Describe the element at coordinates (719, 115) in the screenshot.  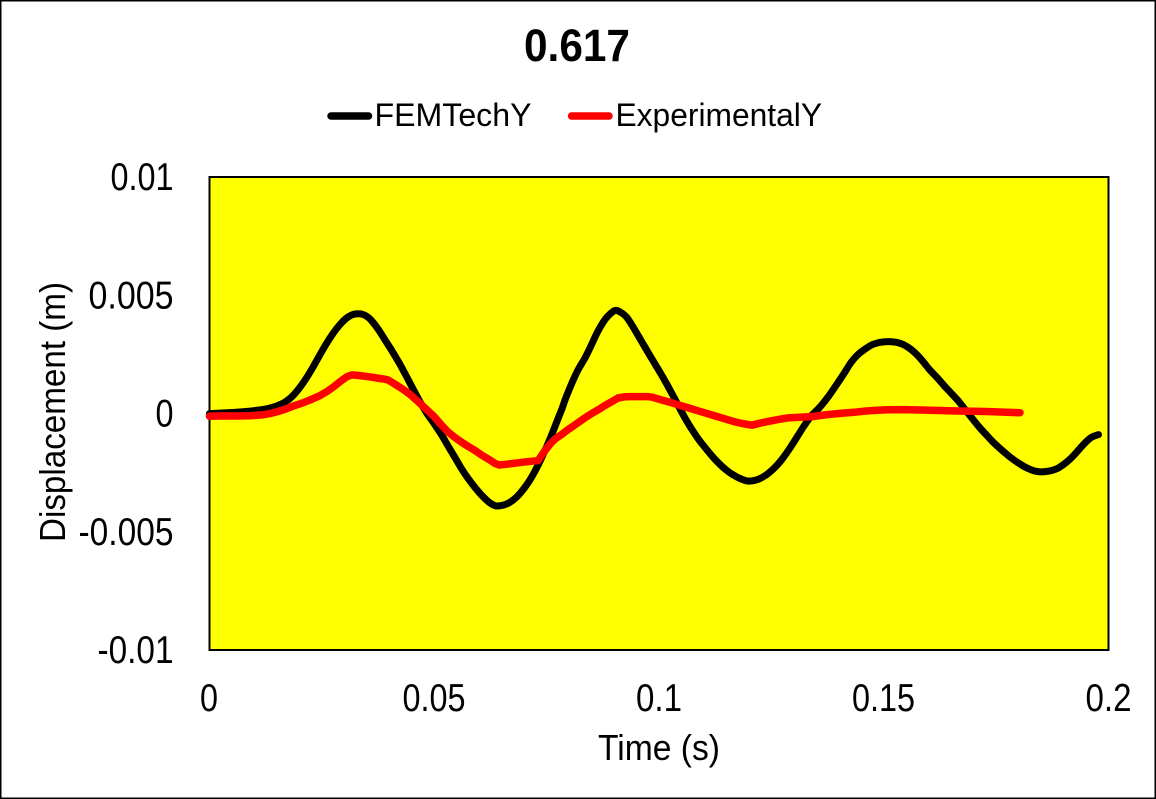
I see `svg-text: ExperimentalY` at that location.